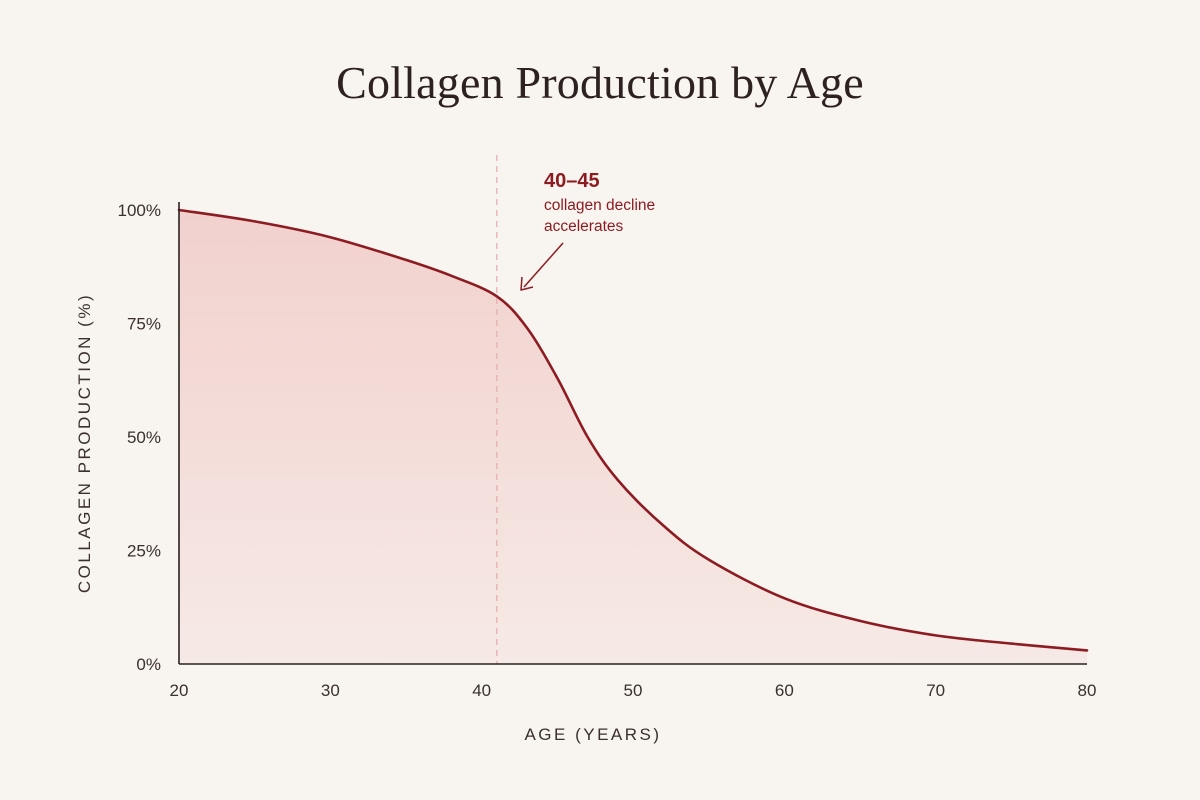 Image resolution: width=1200 pixels, height=800 pixels. Describe the element at coordinates (144, 324) in the screenshot. I see `y-tick-label-75: 75%` at that location.